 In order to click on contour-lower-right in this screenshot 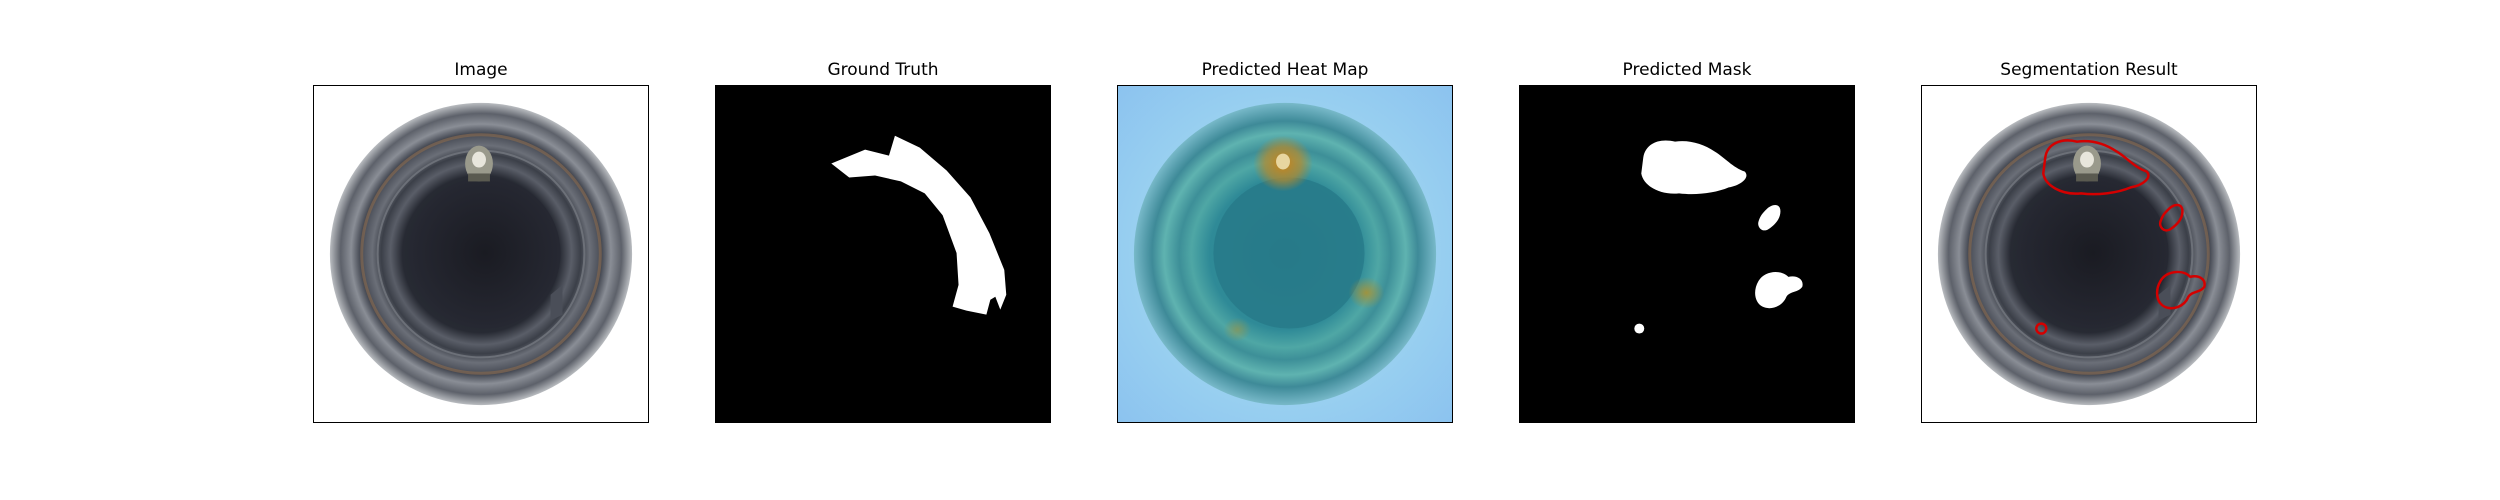, I will do `click(2180, 290)`.